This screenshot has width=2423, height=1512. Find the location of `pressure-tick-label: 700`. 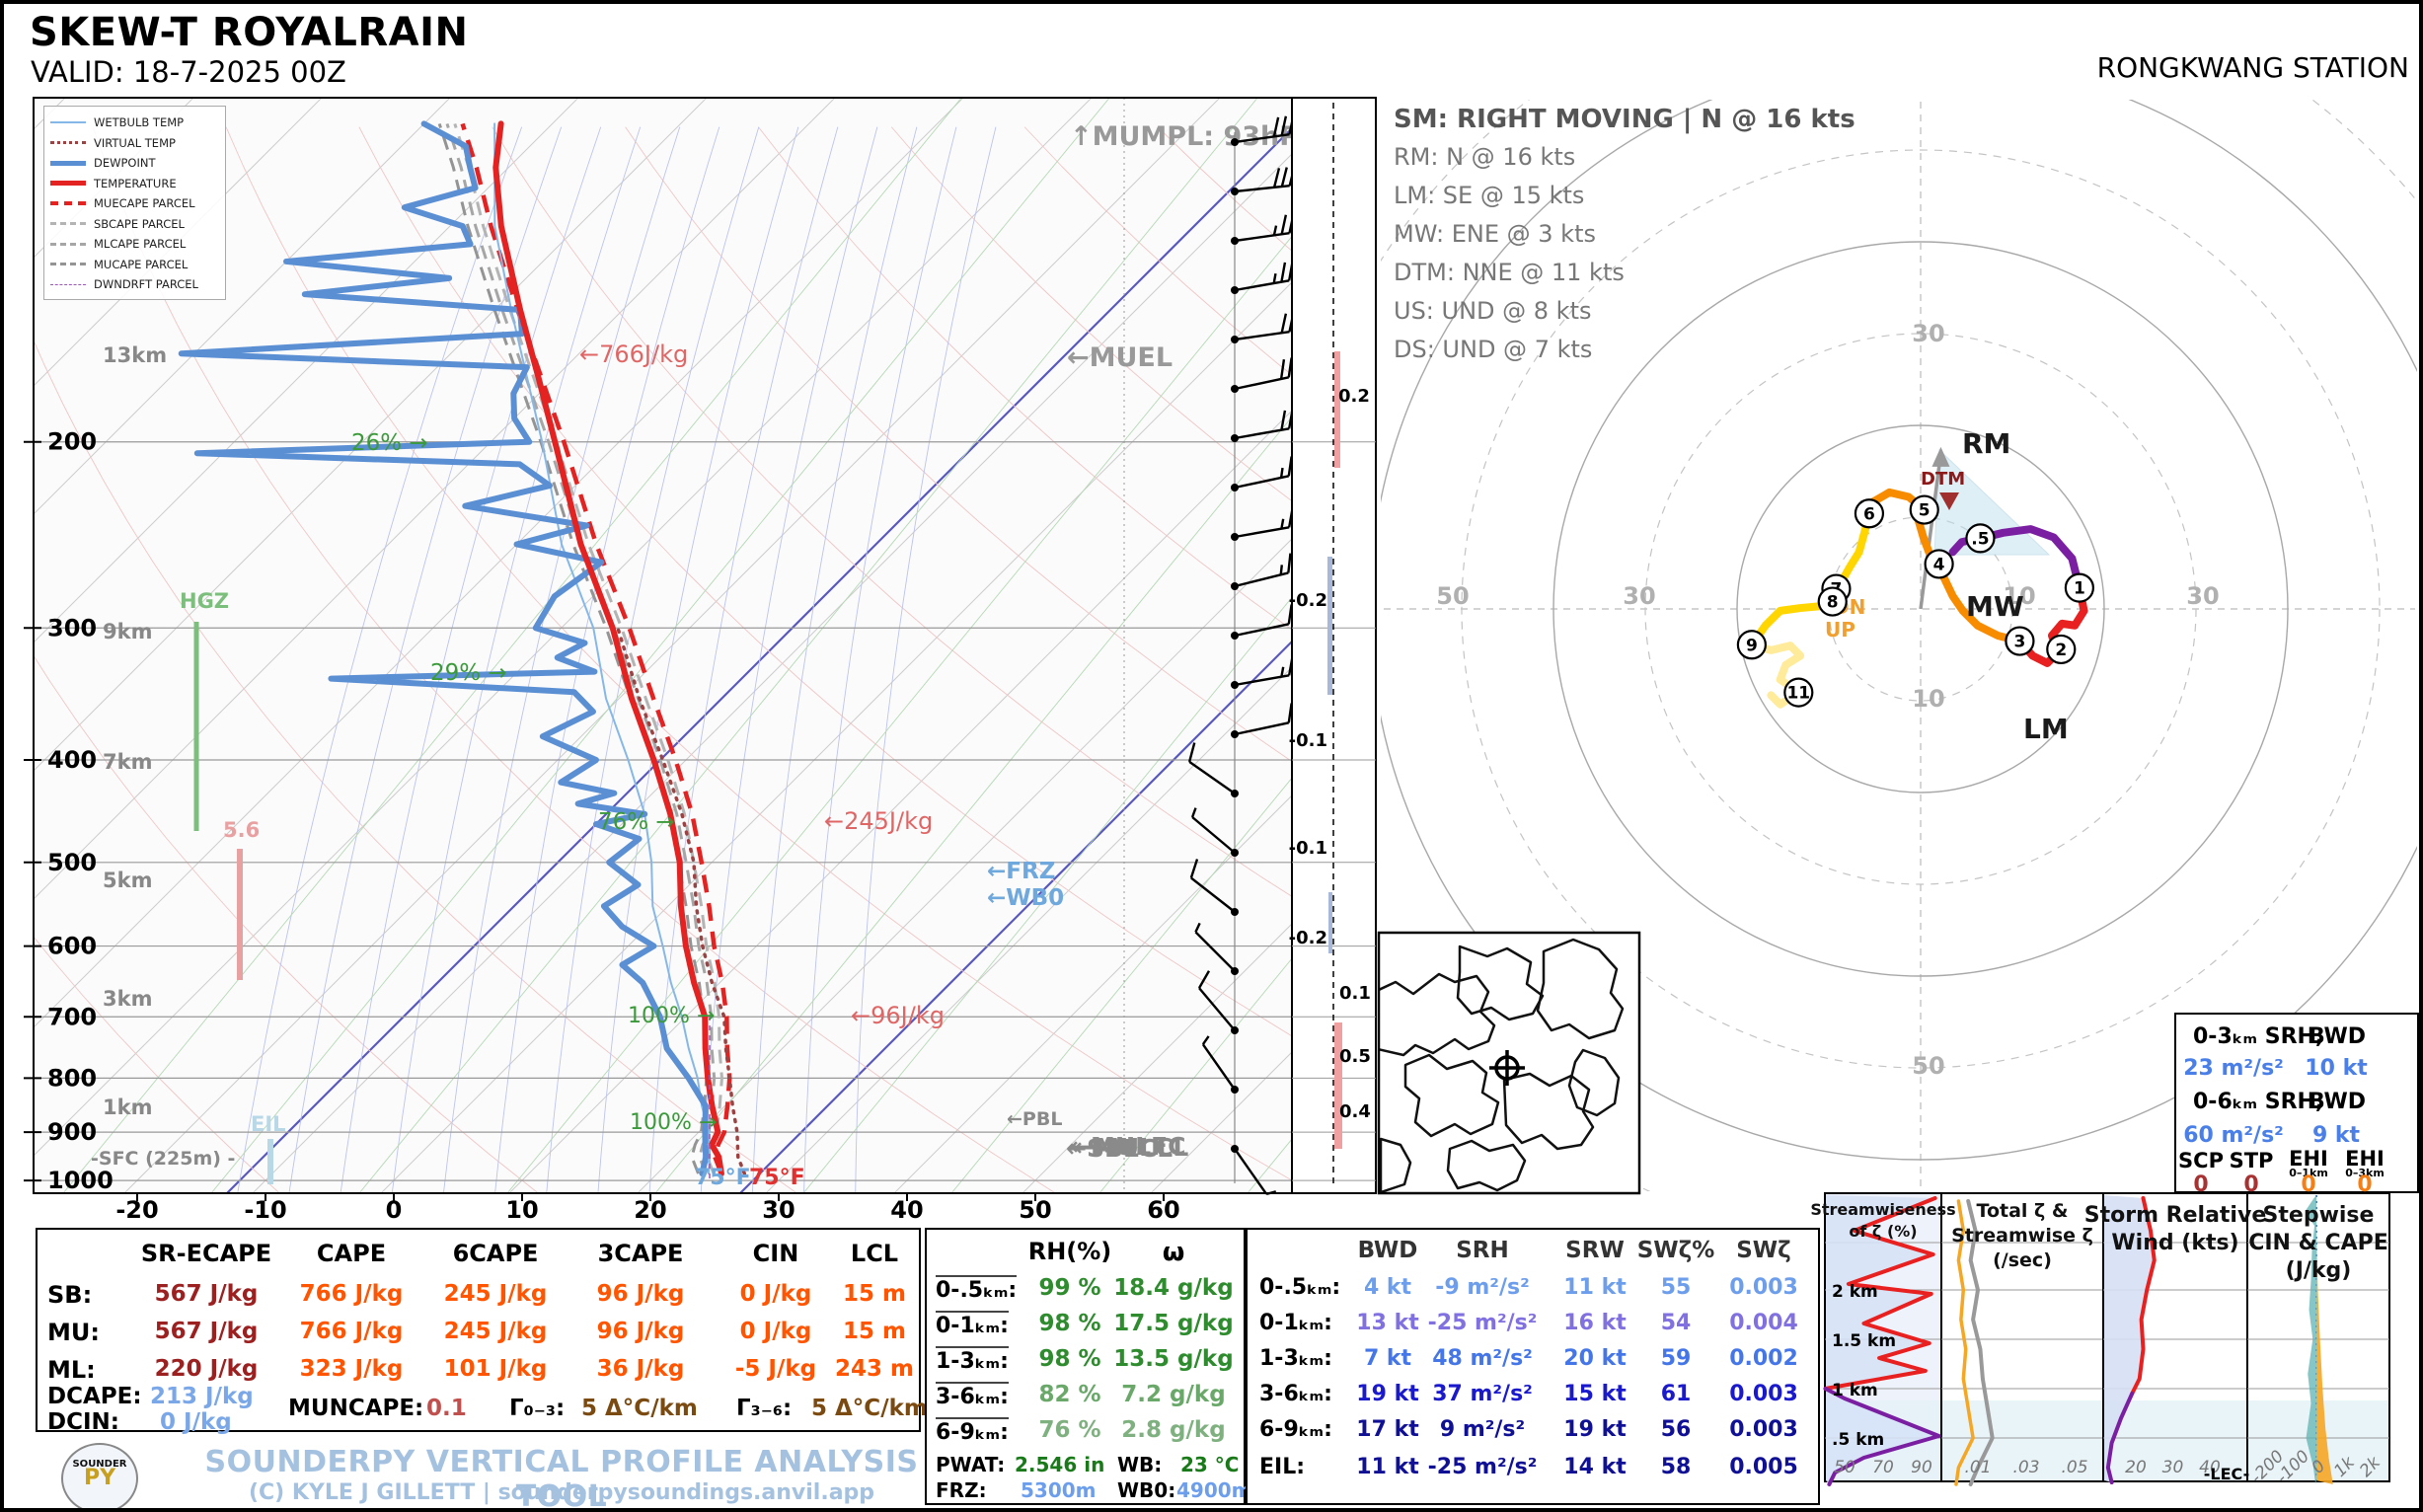

pressure-tick-label: 700 is located at coordinates (72, 1017).